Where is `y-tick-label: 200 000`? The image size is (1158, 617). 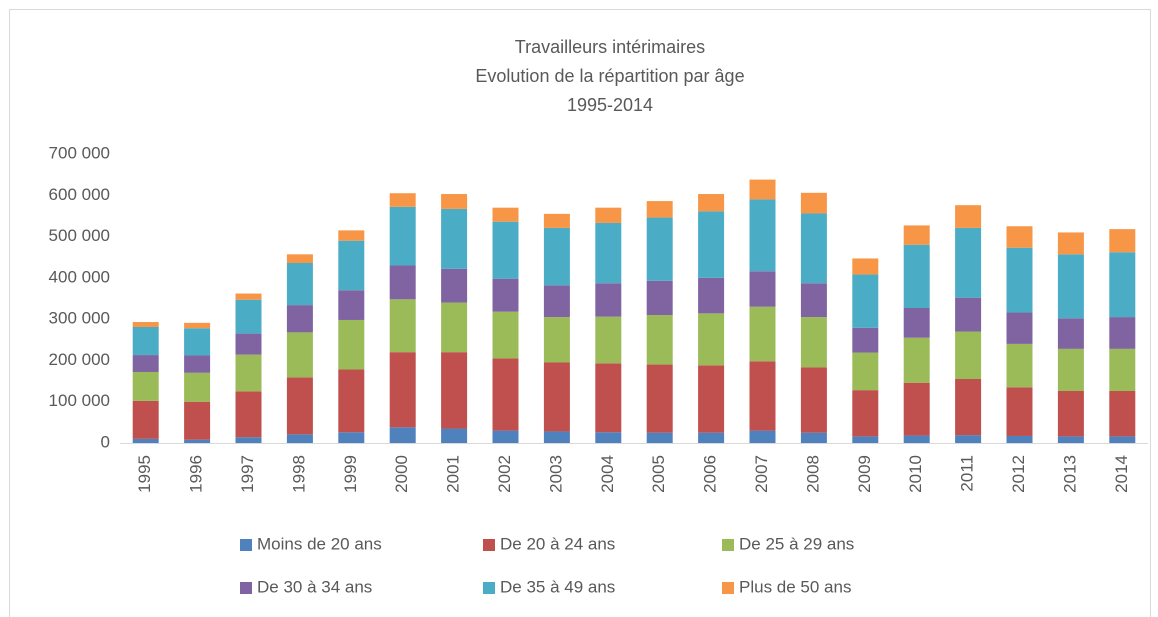 y-tick-label: 200 000 is located at coordinates (79, 359).